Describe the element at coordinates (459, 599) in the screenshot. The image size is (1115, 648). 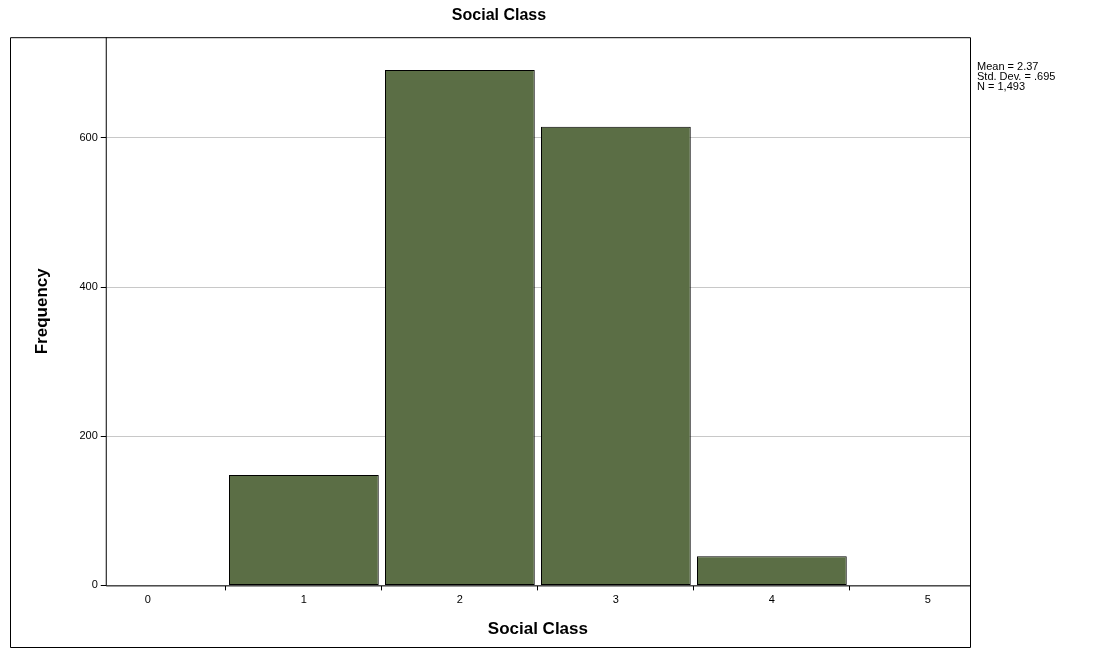
I see `x-tick-label: 2` at that location.